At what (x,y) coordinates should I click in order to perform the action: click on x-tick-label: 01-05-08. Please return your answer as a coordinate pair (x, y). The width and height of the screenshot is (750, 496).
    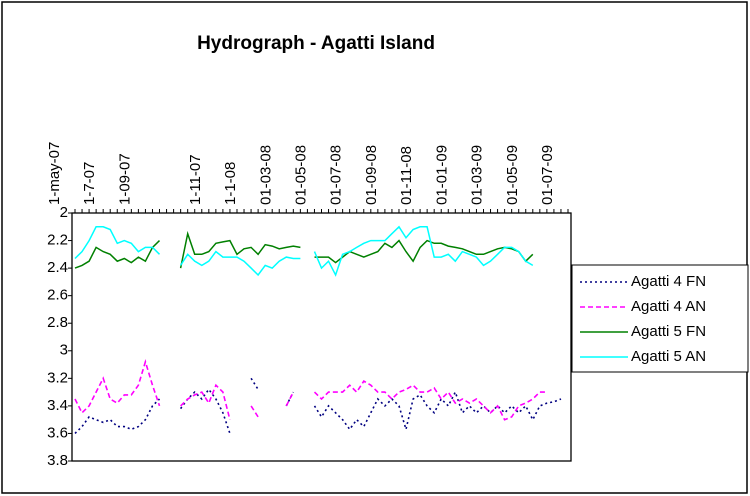
    Looking at the image, I should click on (300, 175).